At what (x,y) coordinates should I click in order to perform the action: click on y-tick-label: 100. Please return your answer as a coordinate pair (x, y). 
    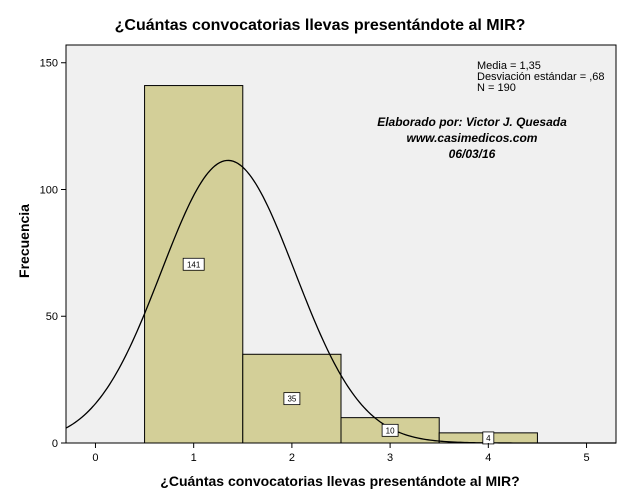
    Looking at the image, I should click on (49, 190).